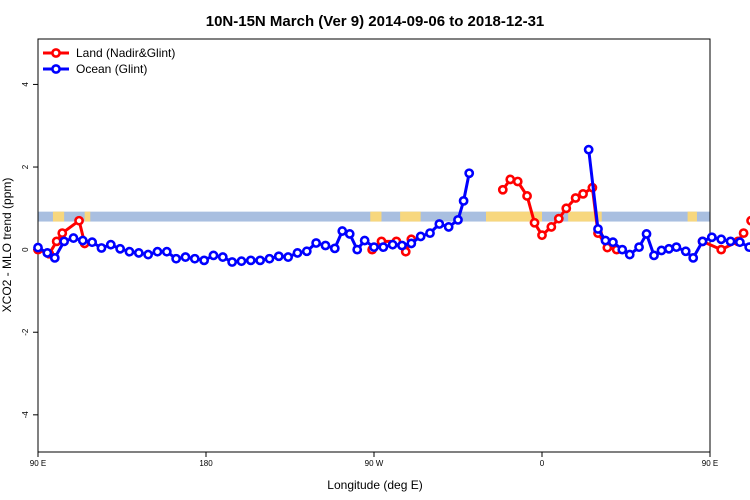  What do you see at coordinates (56, 69) in the screenshot?
I see `legend-marker` at bounding box center [56, 69].